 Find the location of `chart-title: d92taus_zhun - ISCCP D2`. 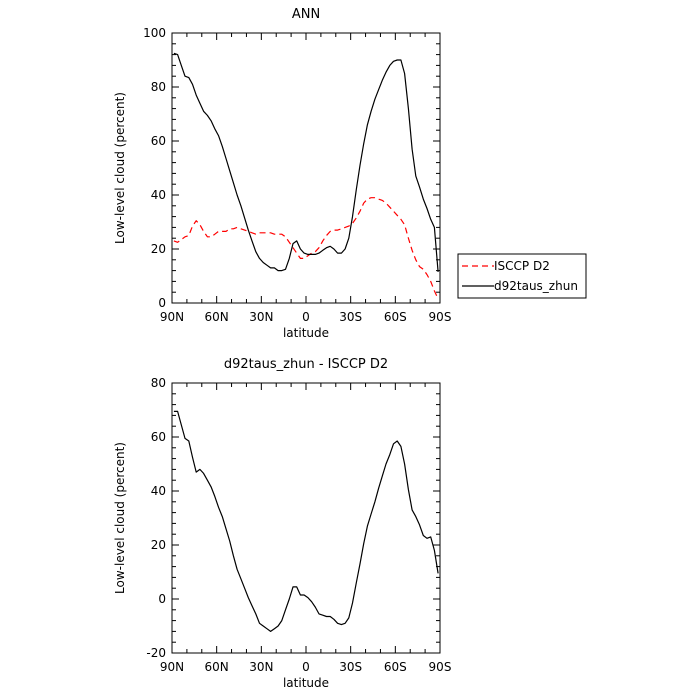

chart-title: d92taus_zhun - ISCCP D2 is located at coordinates (306, 364).